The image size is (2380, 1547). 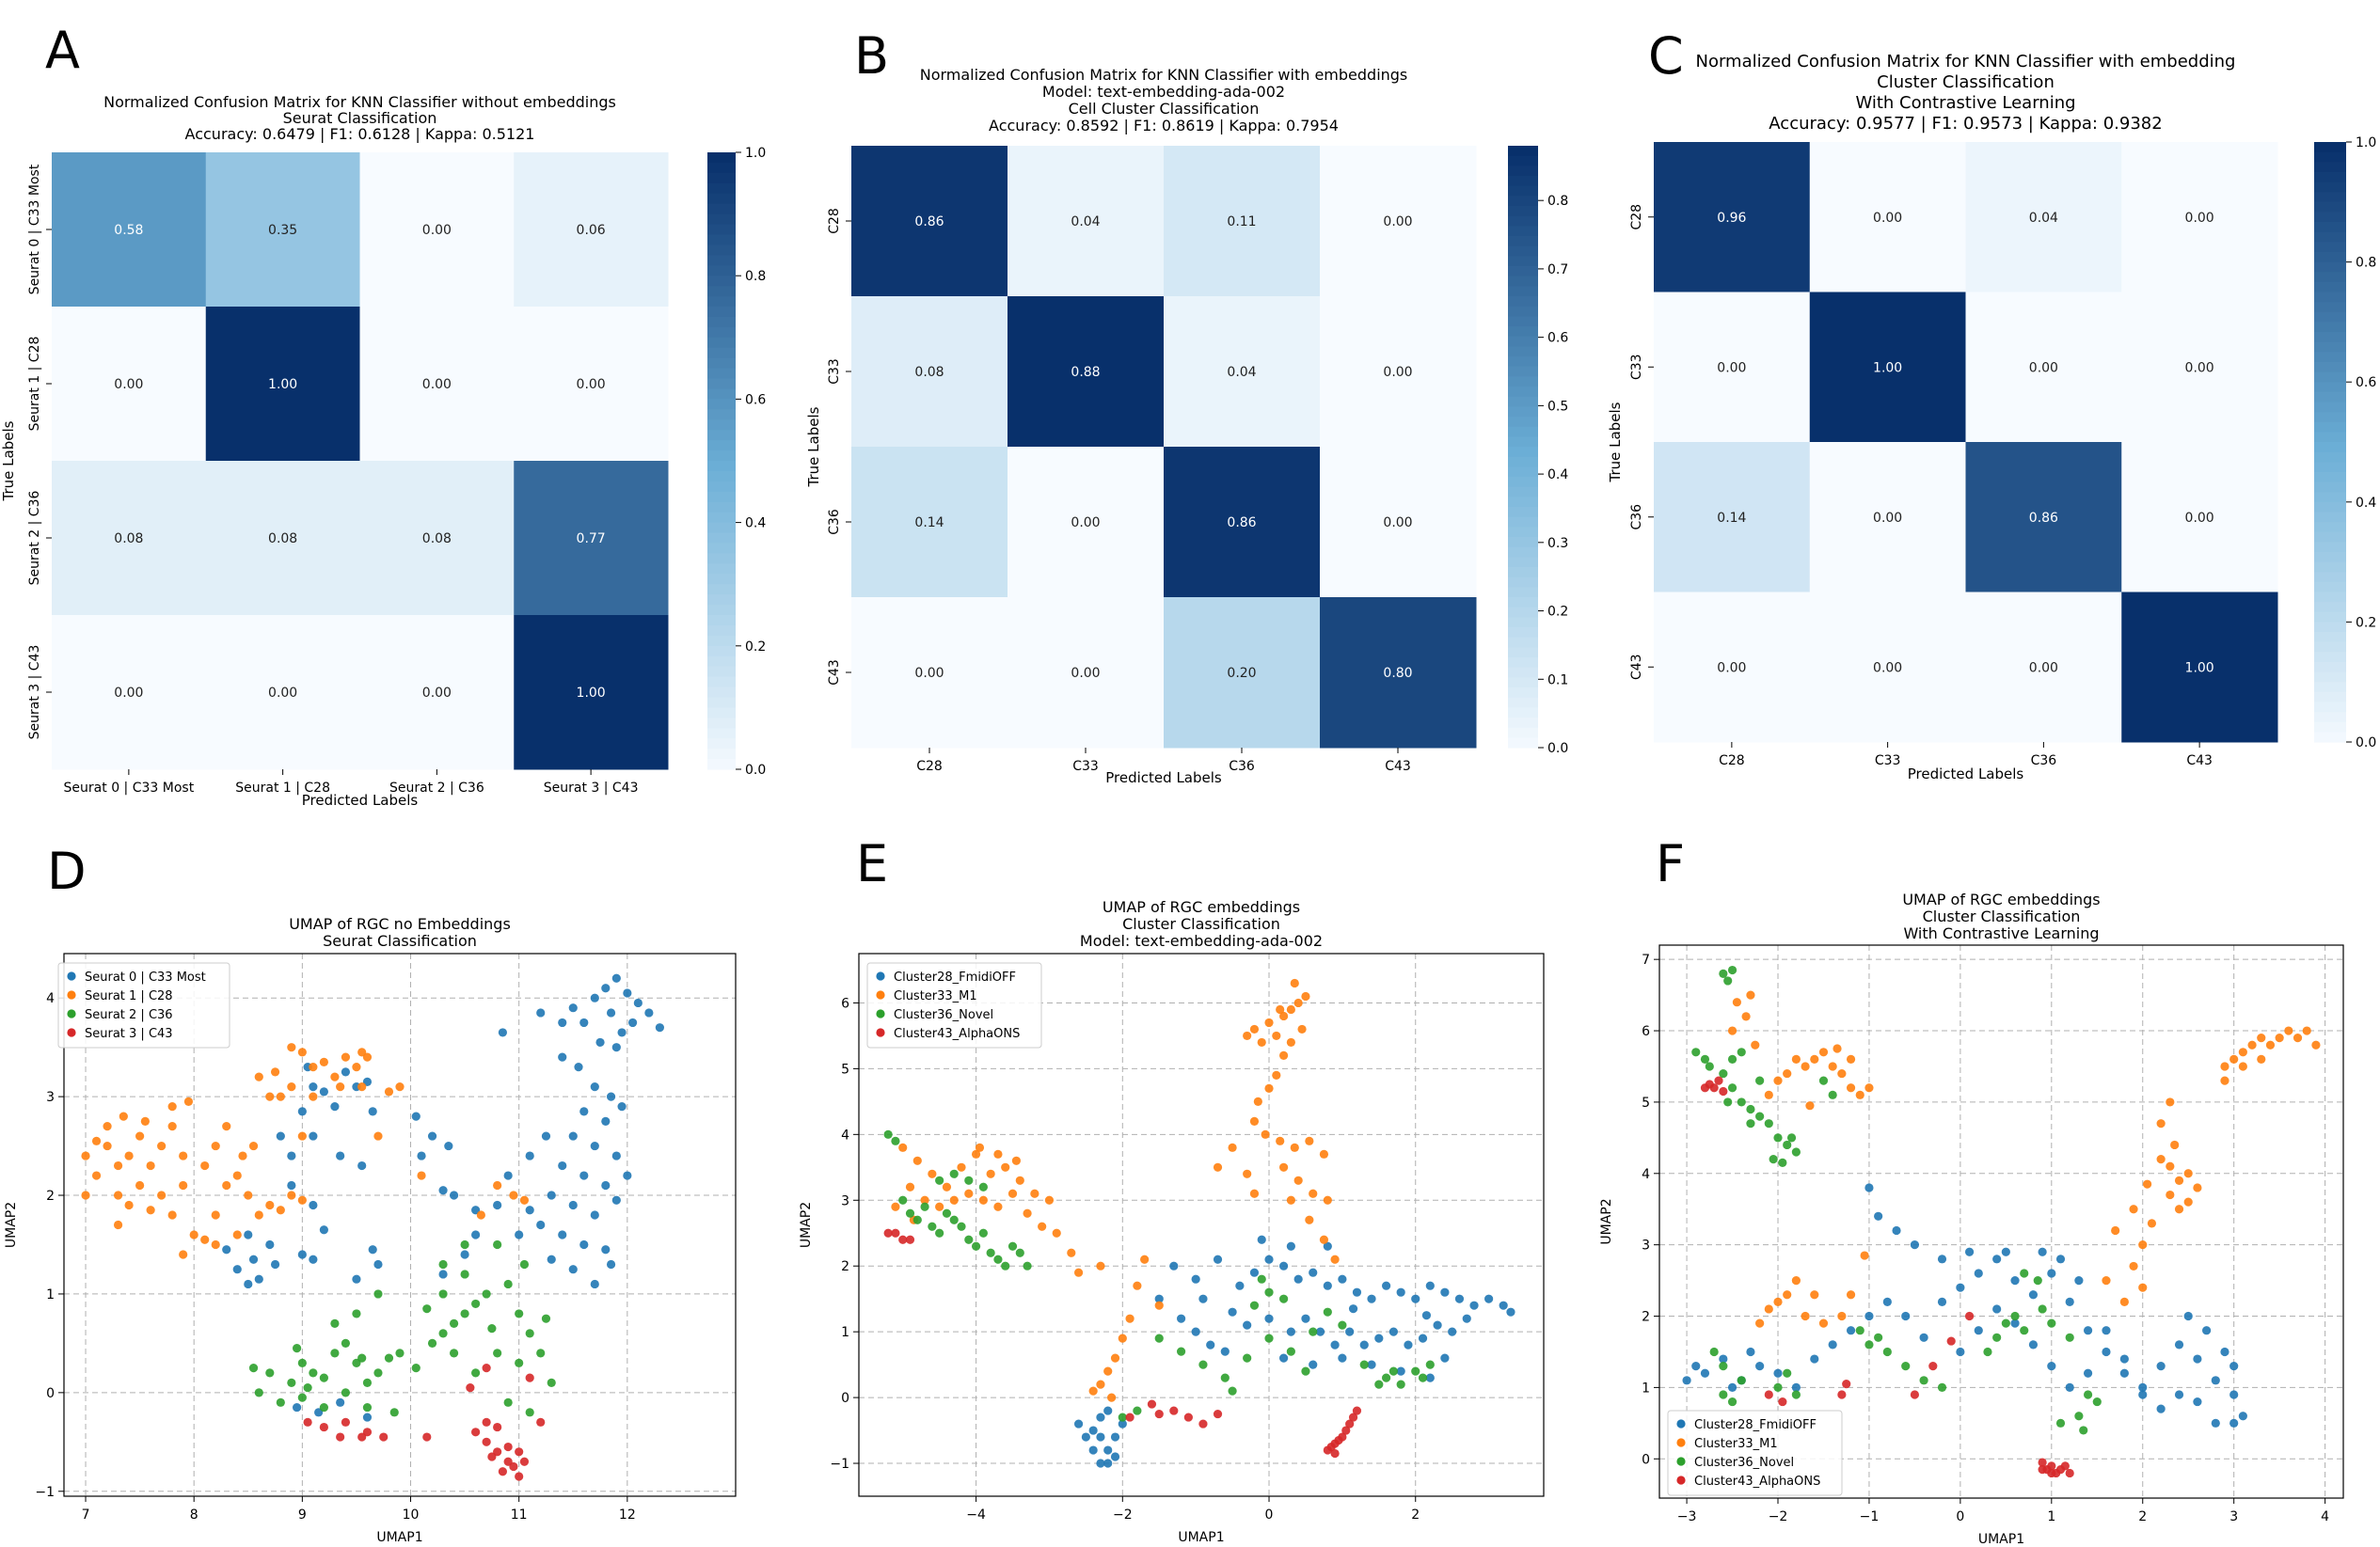 I want to click on cell-value-label: 0.86, so click(x=929, y=222).